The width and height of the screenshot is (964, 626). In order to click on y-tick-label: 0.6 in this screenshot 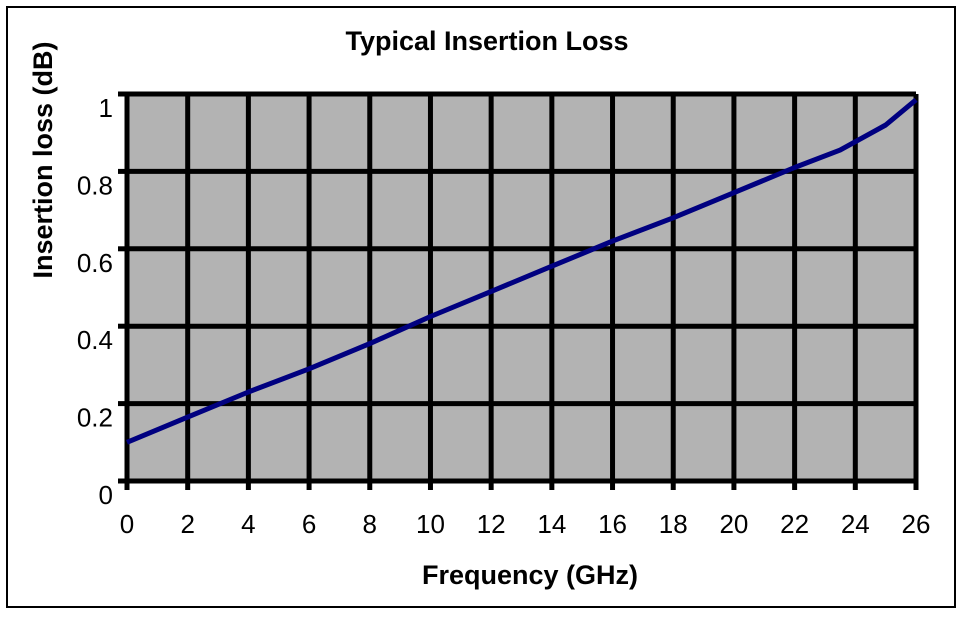, I will do `click(95, 263)`.